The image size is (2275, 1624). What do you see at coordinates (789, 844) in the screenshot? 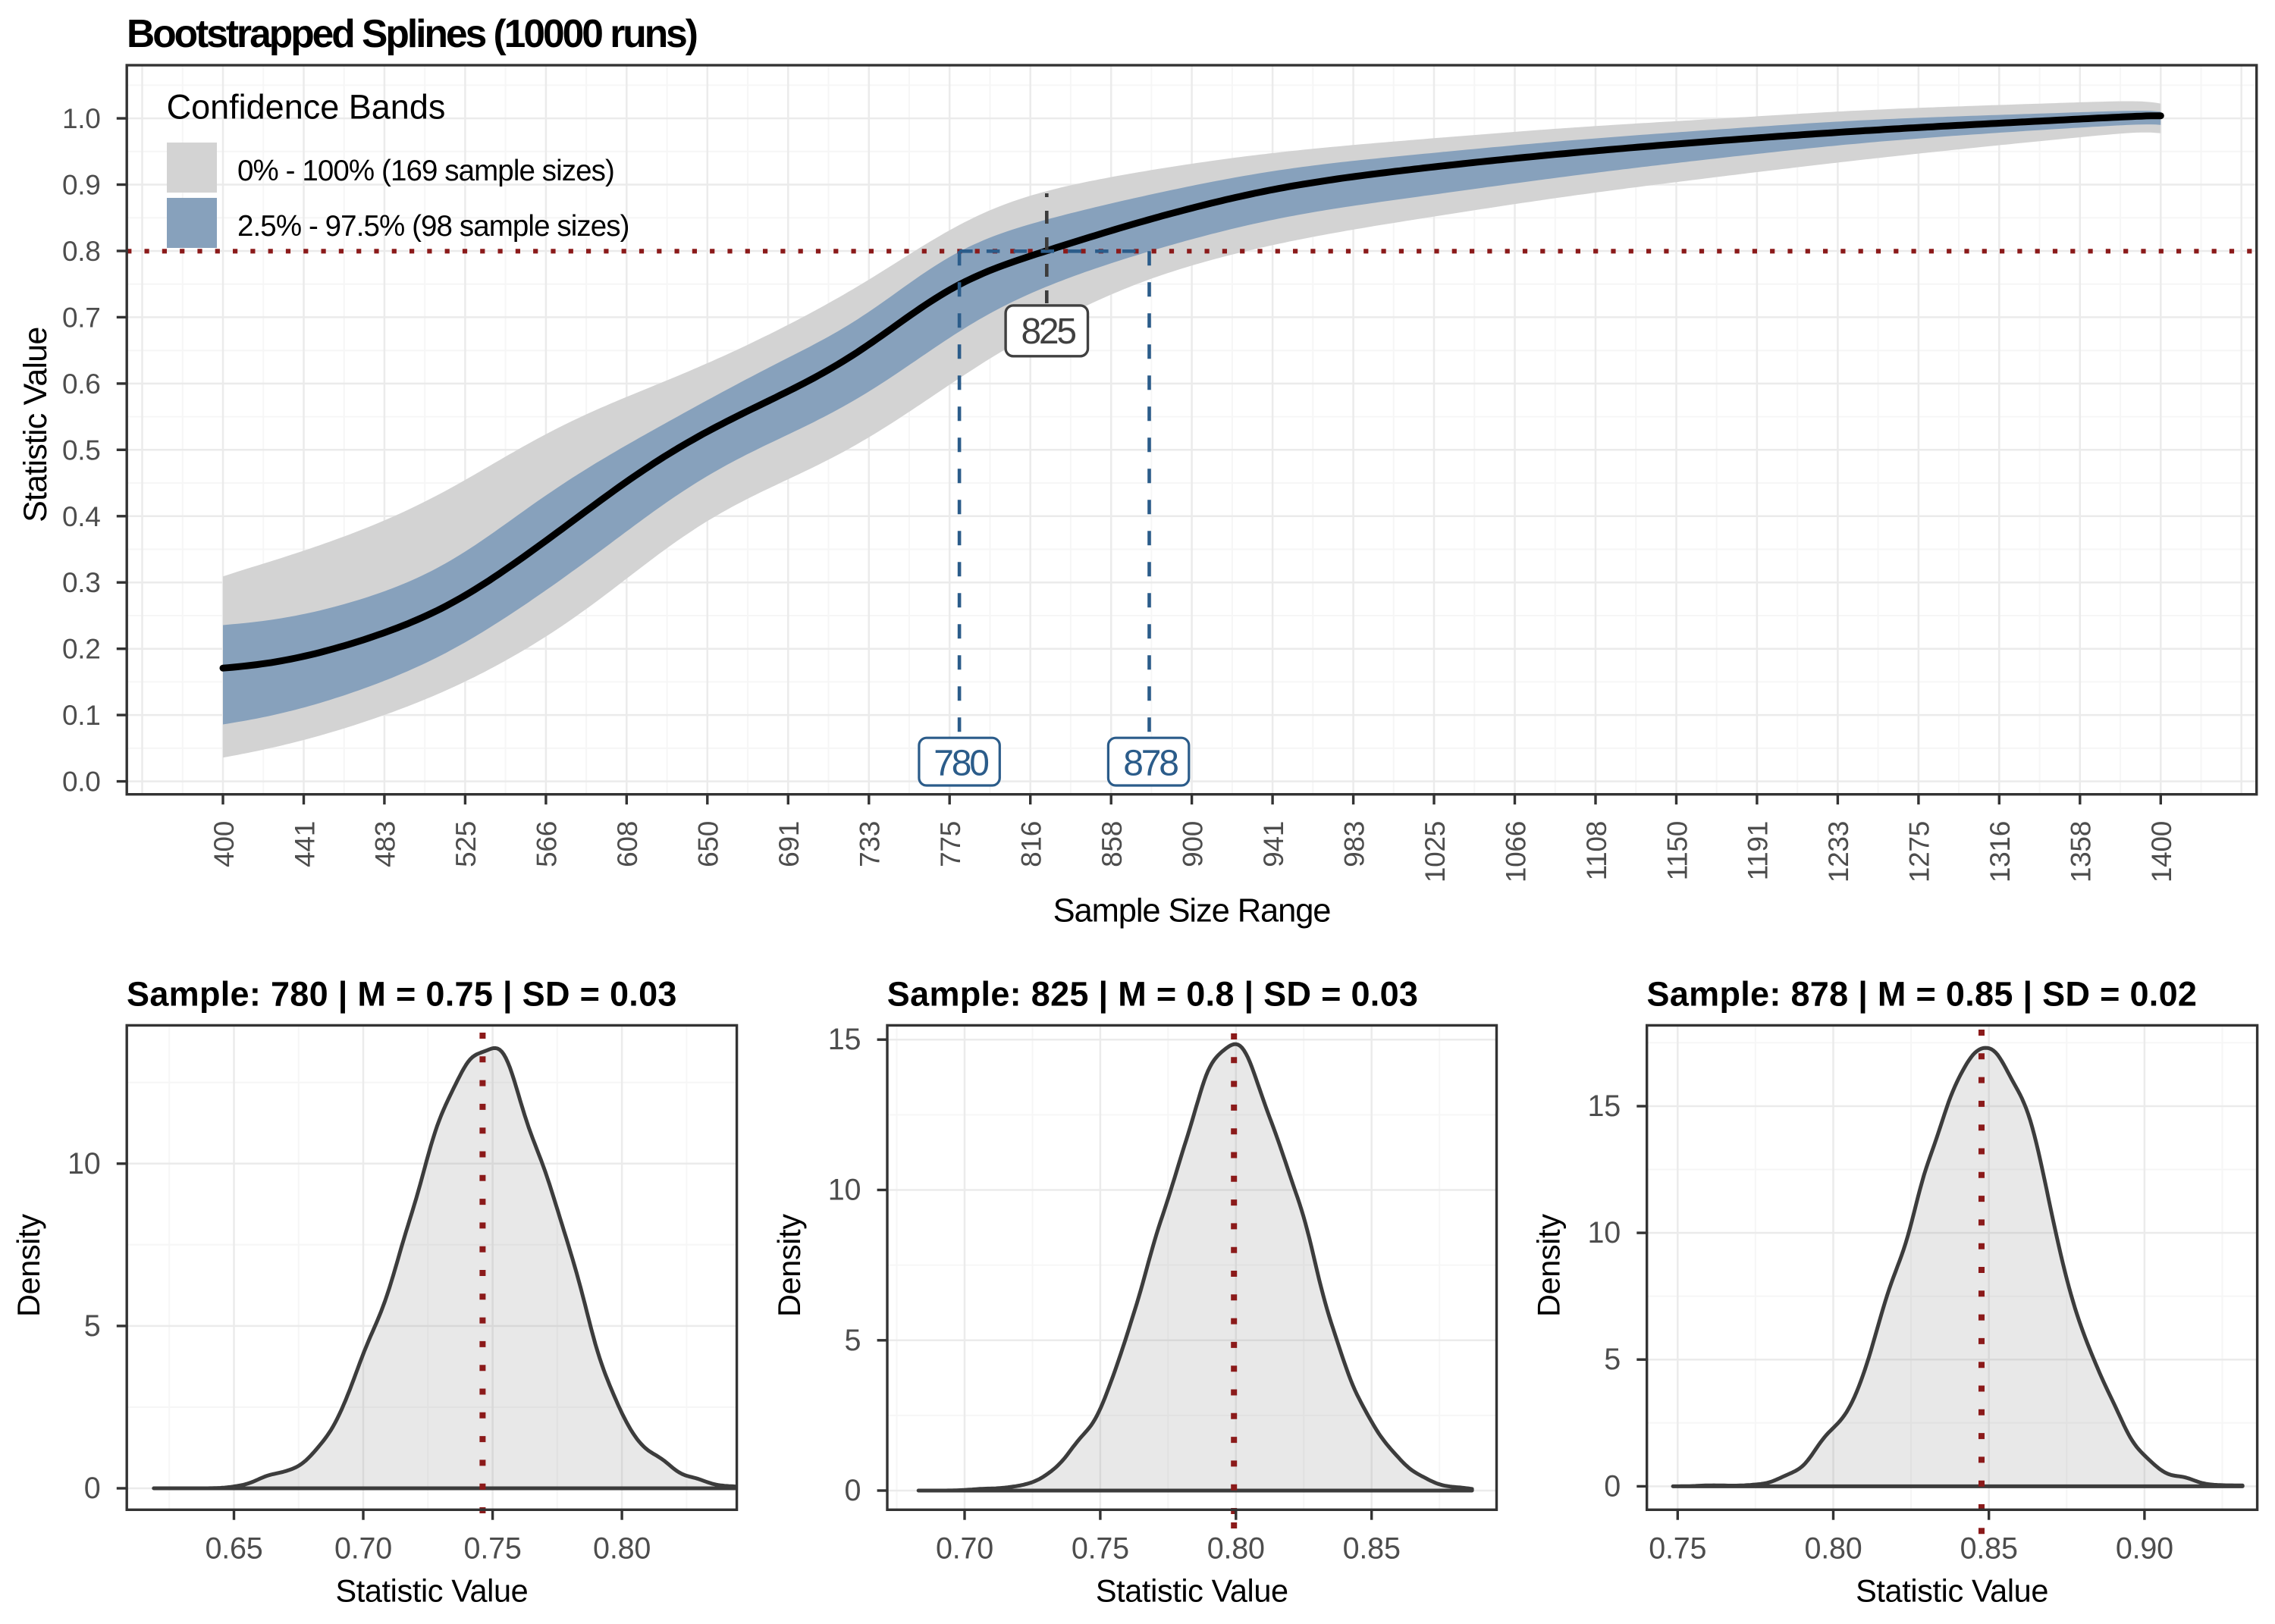
I see `svg-text: 691` at bounding box center [789, 844].